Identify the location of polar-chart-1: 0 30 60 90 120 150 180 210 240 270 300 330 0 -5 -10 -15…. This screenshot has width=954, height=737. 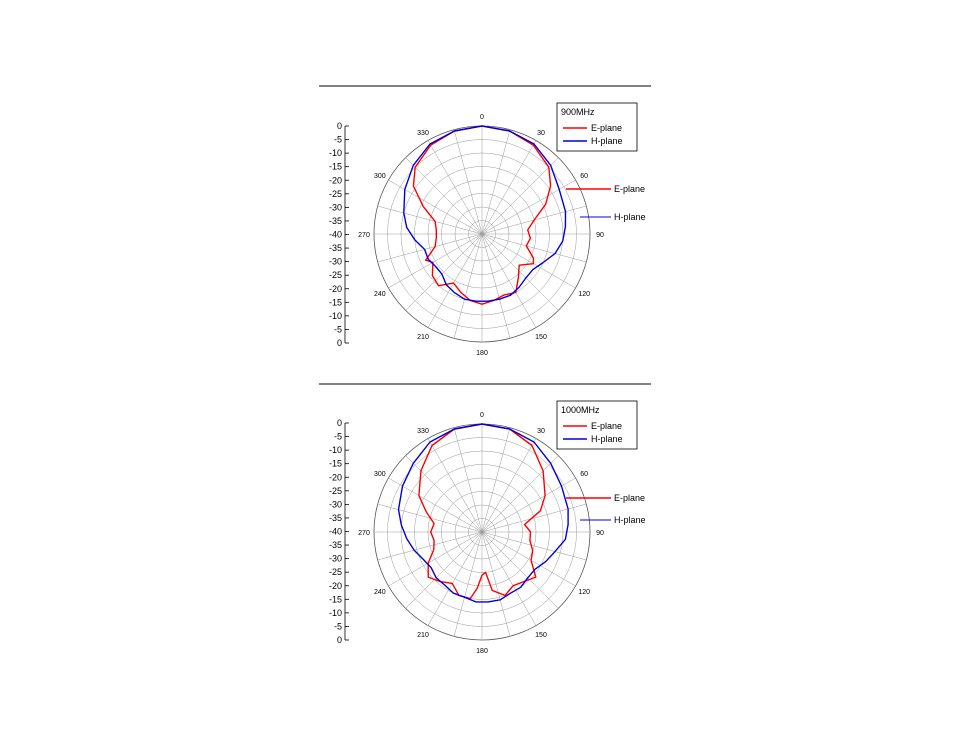
(485, 221).